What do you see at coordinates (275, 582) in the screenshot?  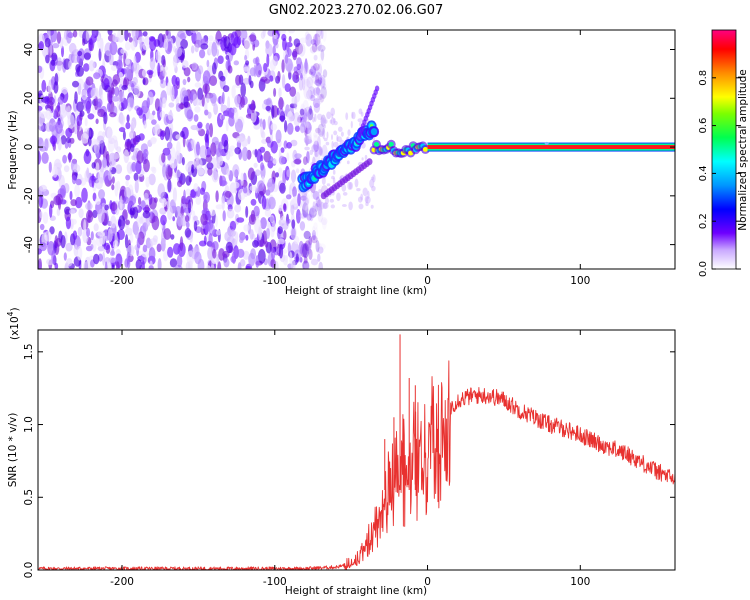 I see `snr-x-tick-label: -100` at bounding box center [275, 582].